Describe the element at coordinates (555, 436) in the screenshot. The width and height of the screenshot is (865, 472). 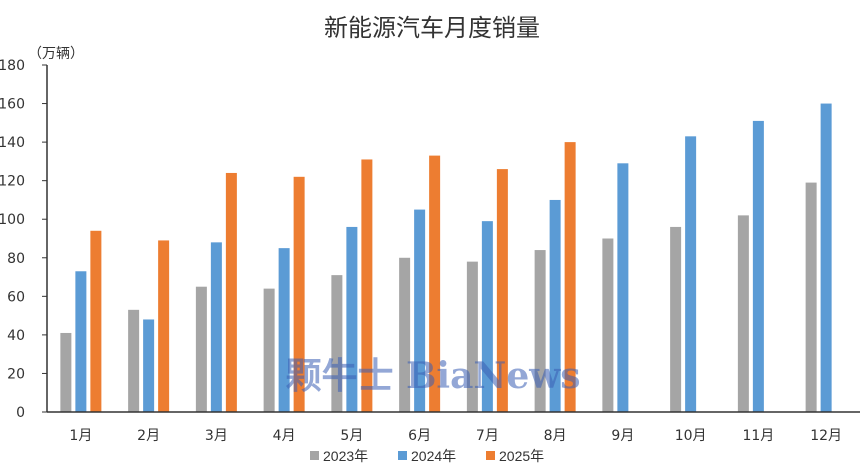
I see `x-tick-label: 8月` at that location.